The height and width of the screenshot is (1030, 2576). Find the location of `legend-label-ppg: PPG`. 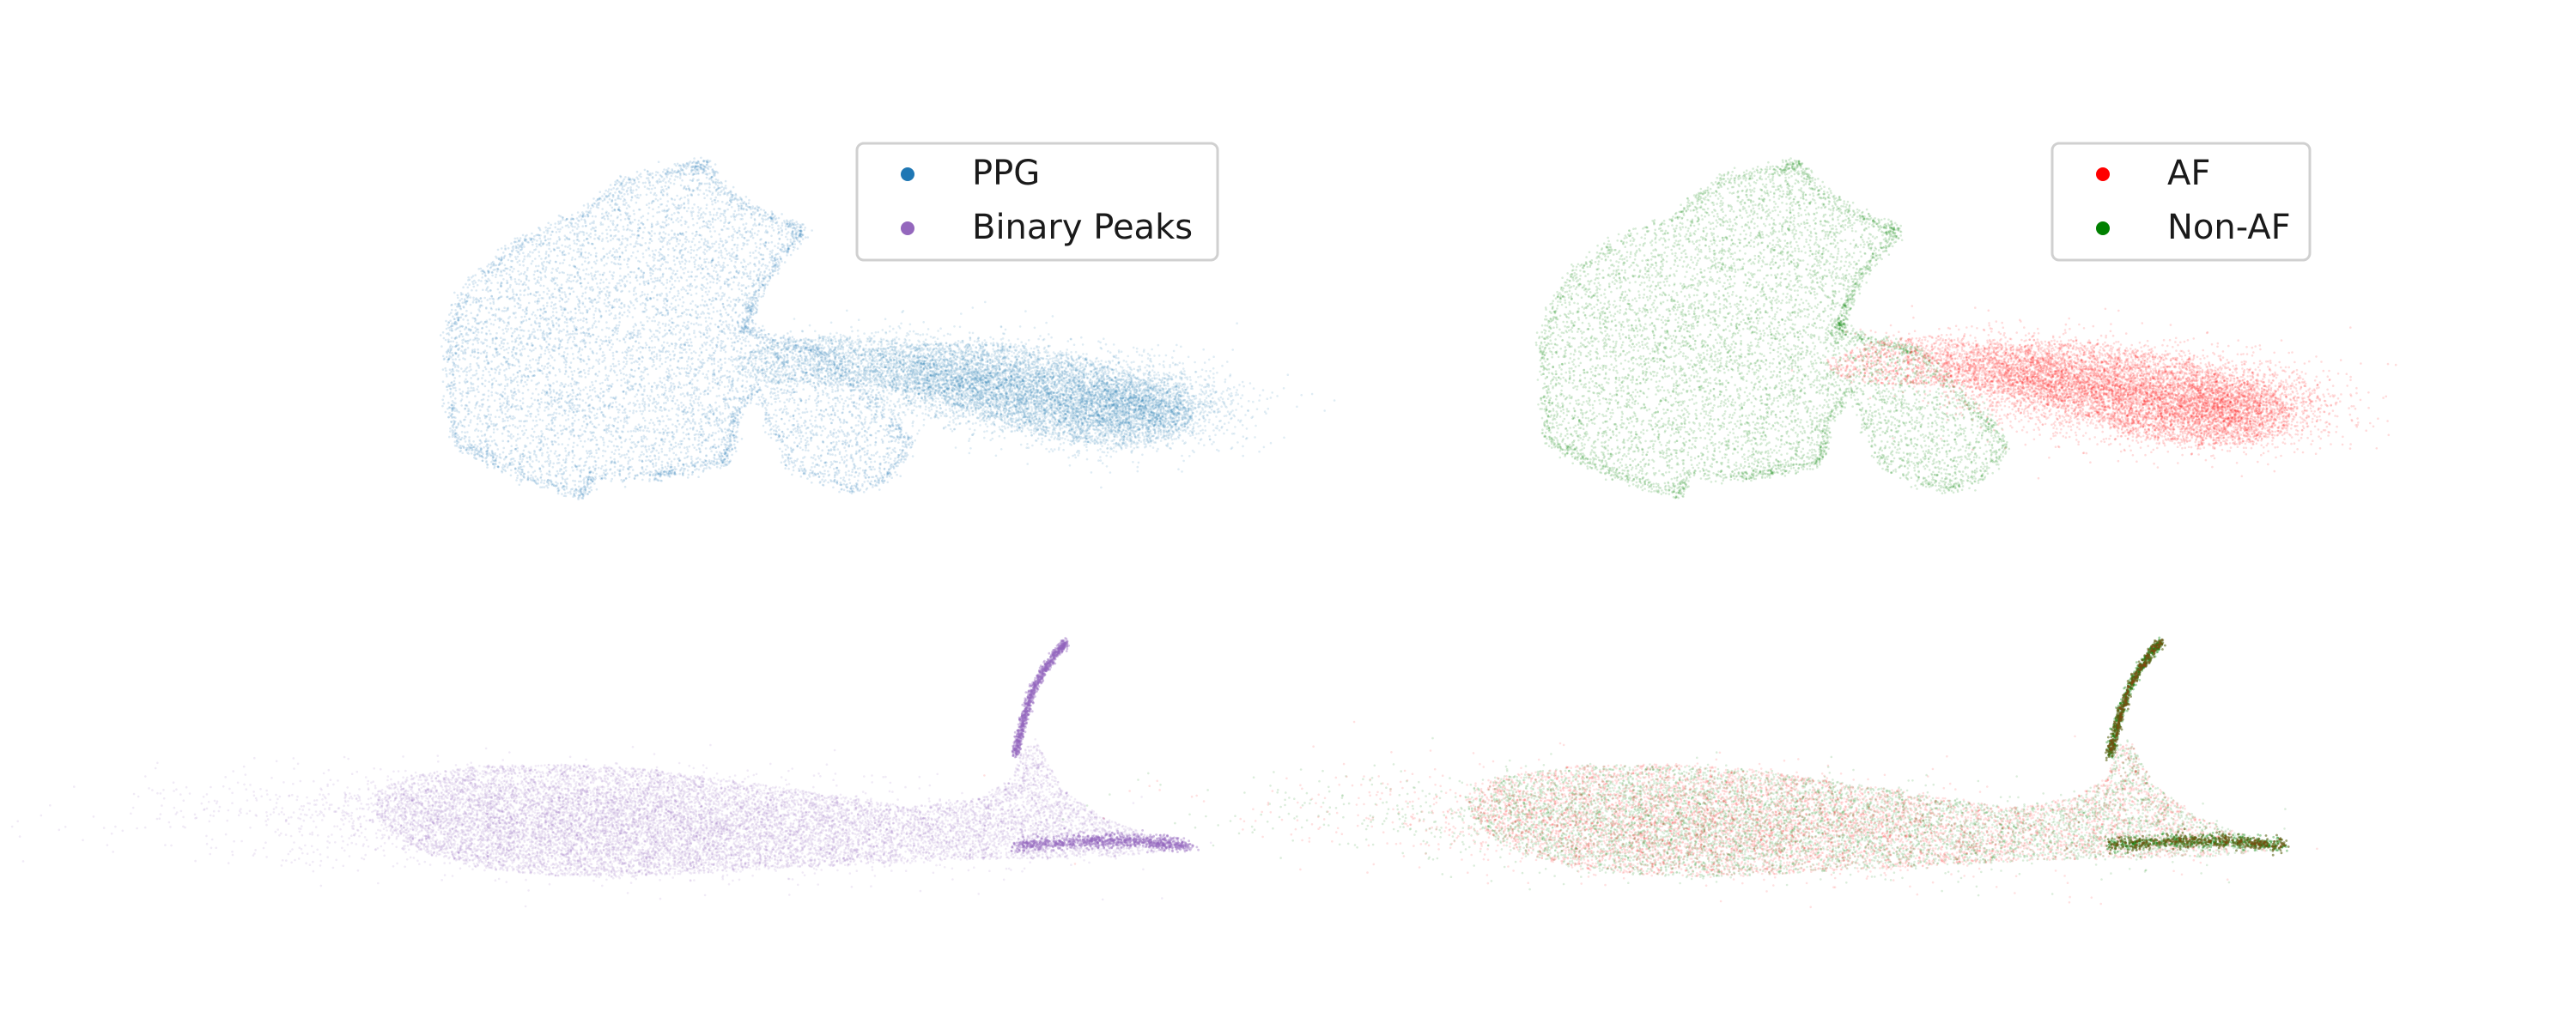

legend-label-ppg: PPG is located at coordinates (1006, 173).